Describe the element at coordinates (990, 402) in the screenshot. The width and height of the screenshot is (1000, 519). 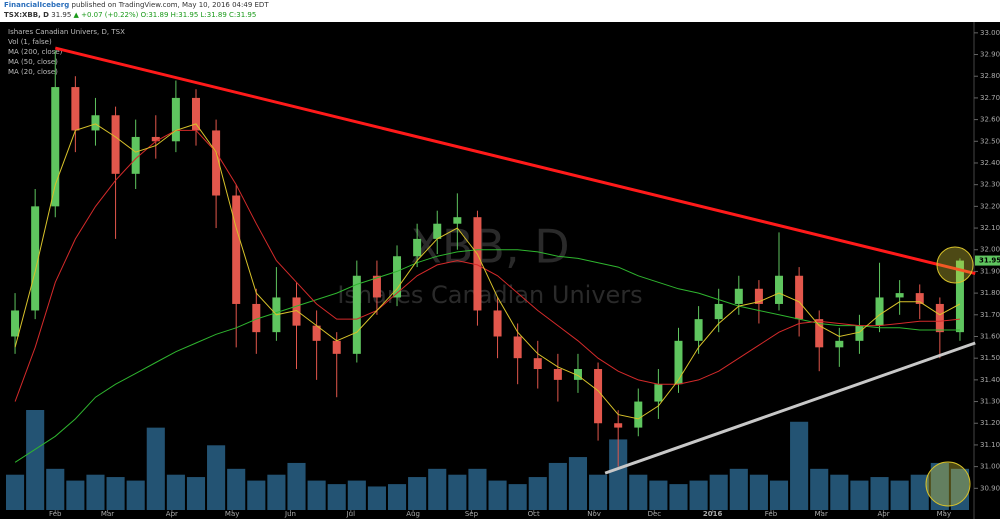
I see `y-tick-label: 31.30` at that location.